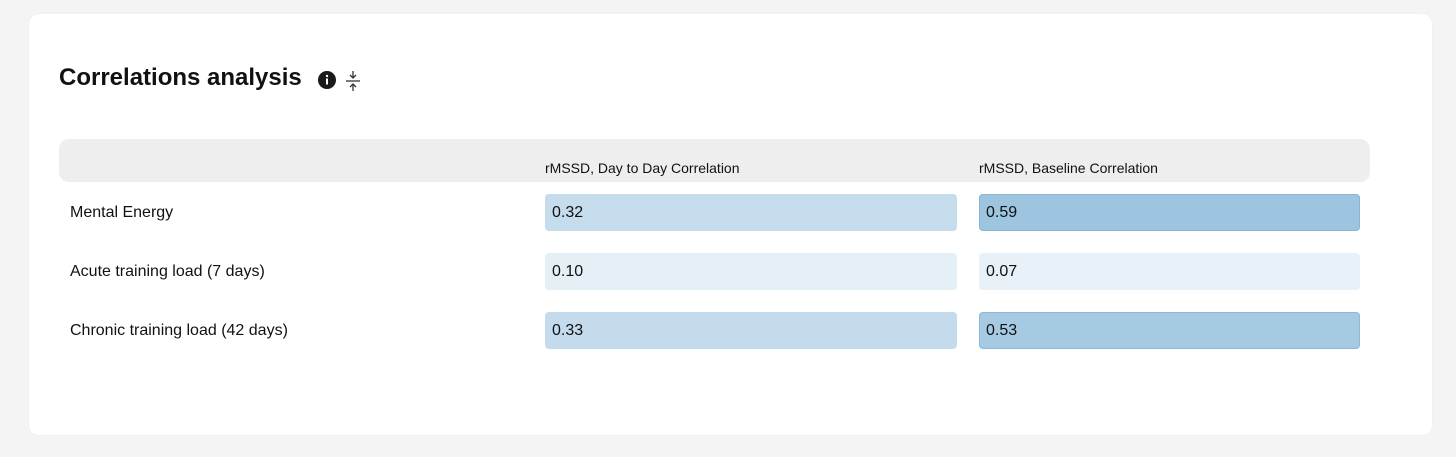  What do you see at coordinates (179, 330) in the screenshot?
I see `row-label: Chronic training load (42 days)` at bounding box center [179, 330].